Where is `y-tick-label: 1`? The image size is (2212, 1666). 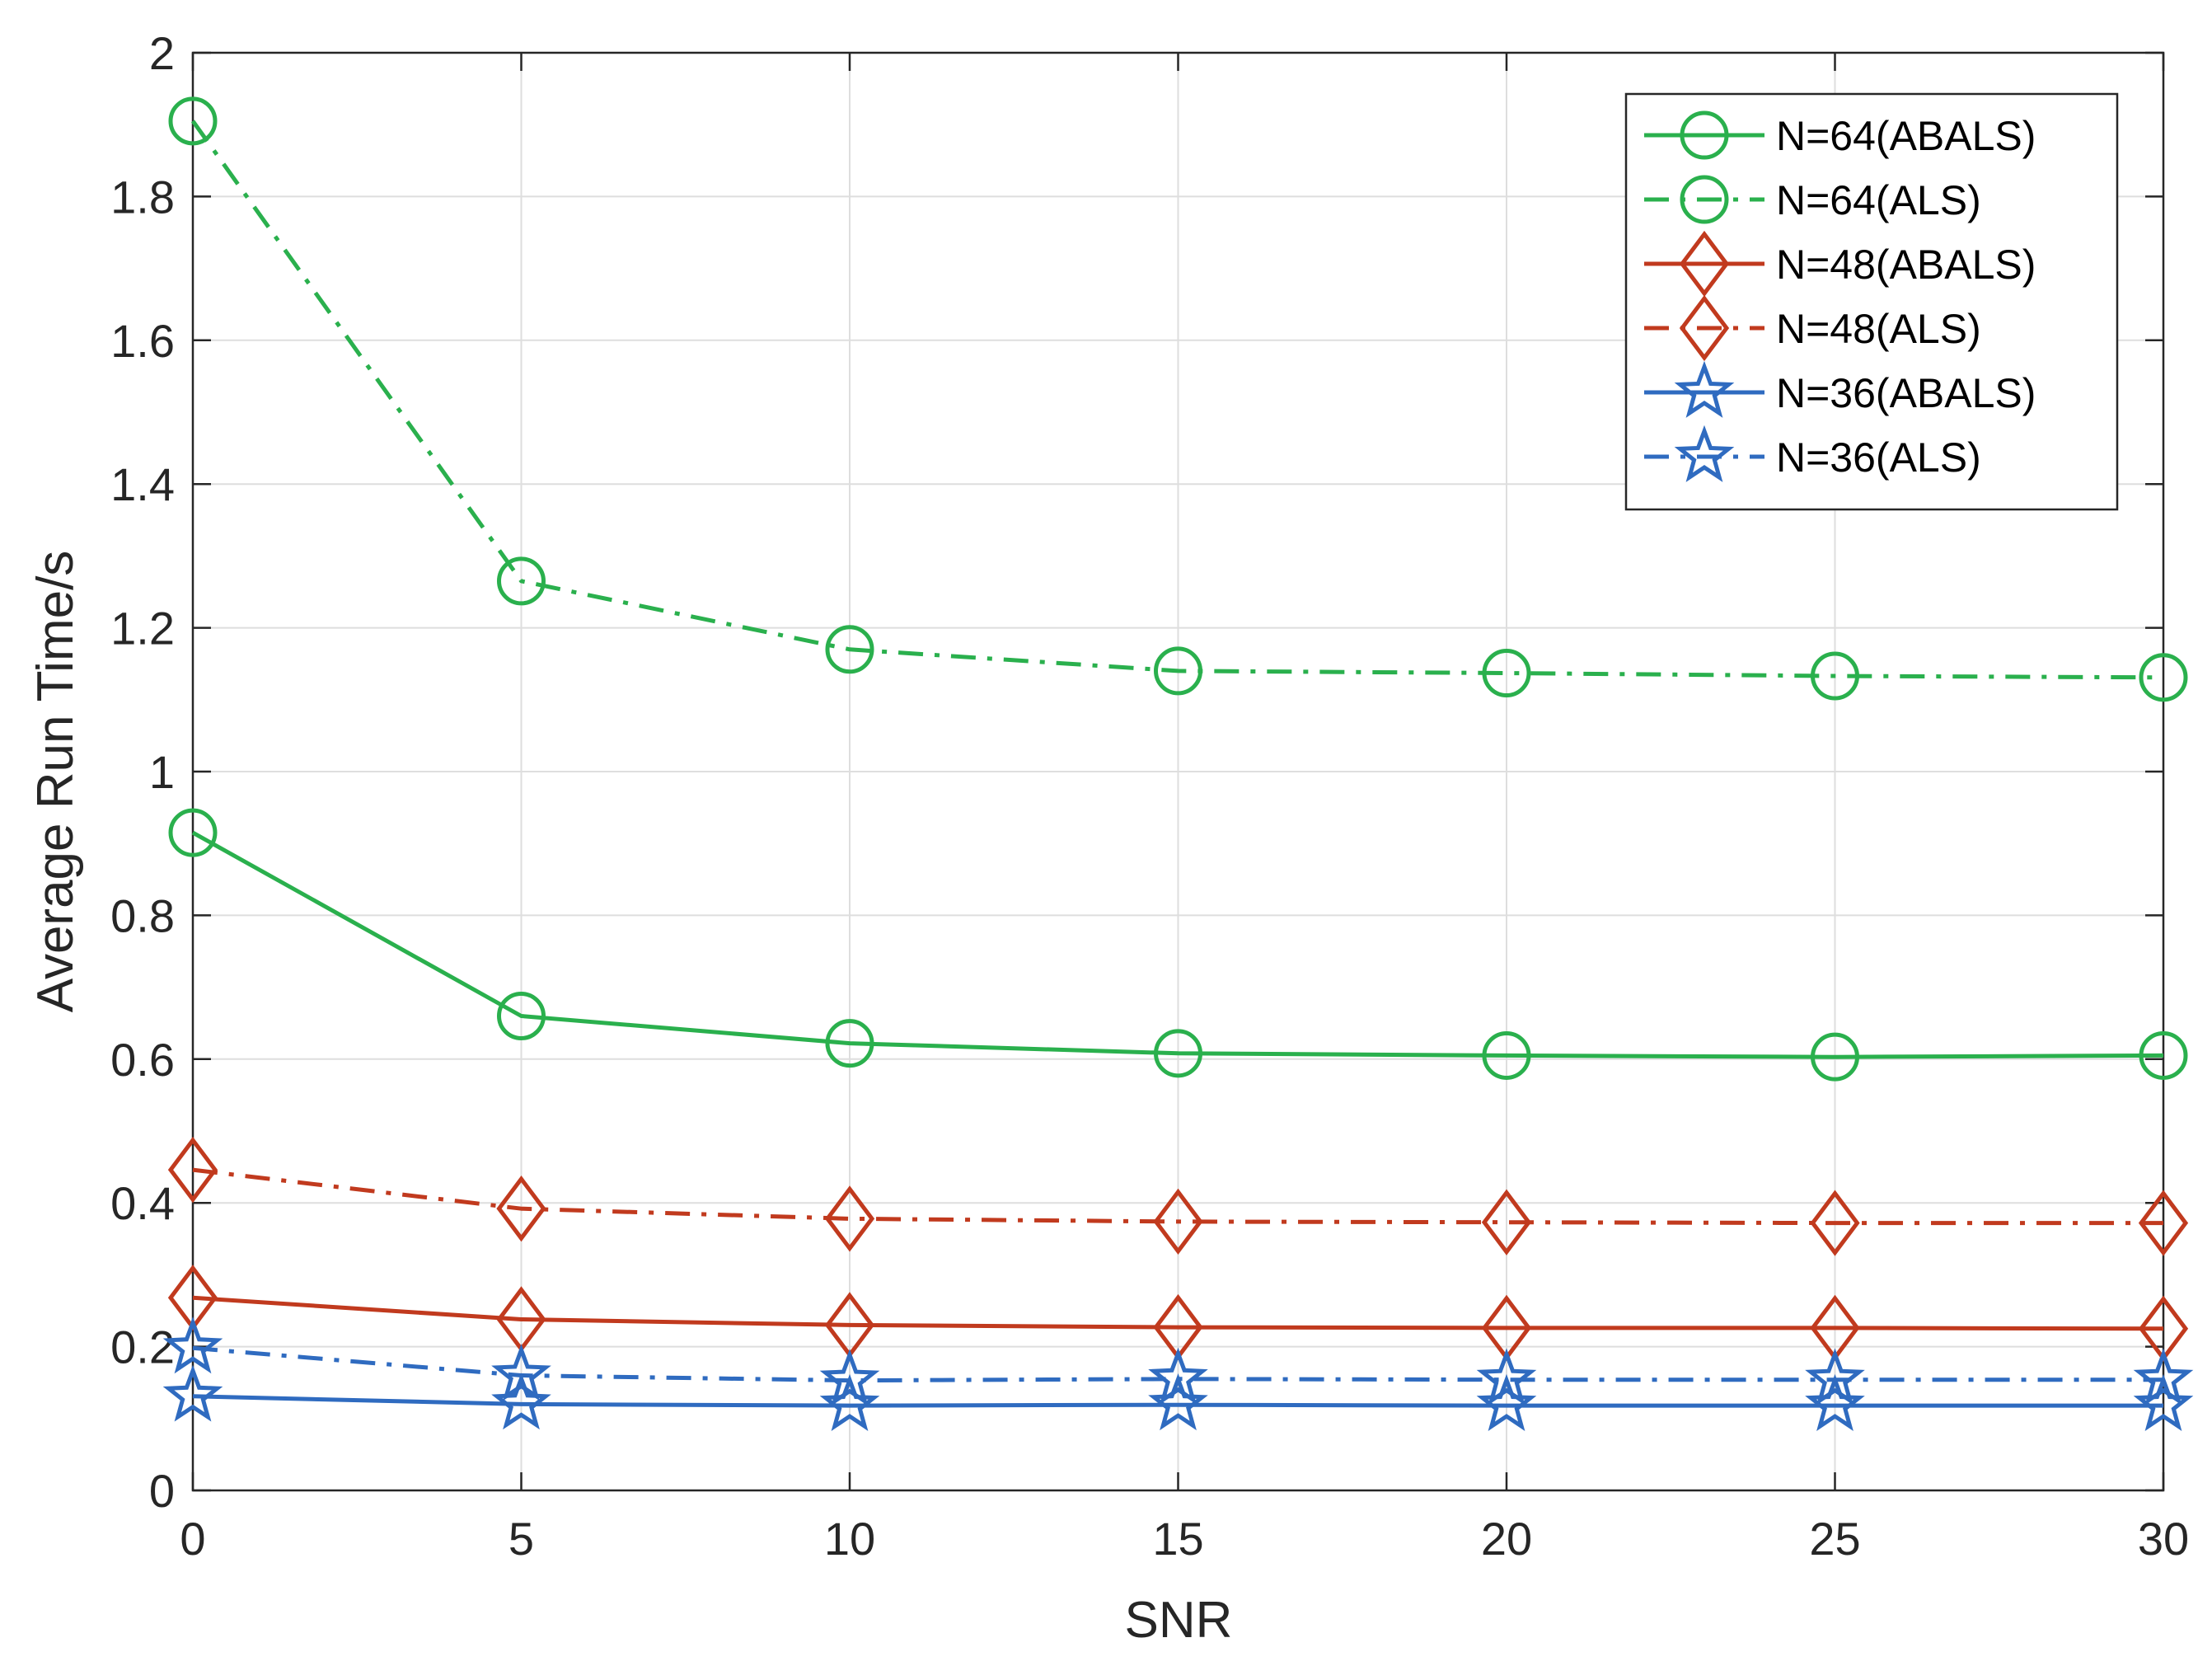 y-tick-label: 1 is located at coordinates (162, 772).